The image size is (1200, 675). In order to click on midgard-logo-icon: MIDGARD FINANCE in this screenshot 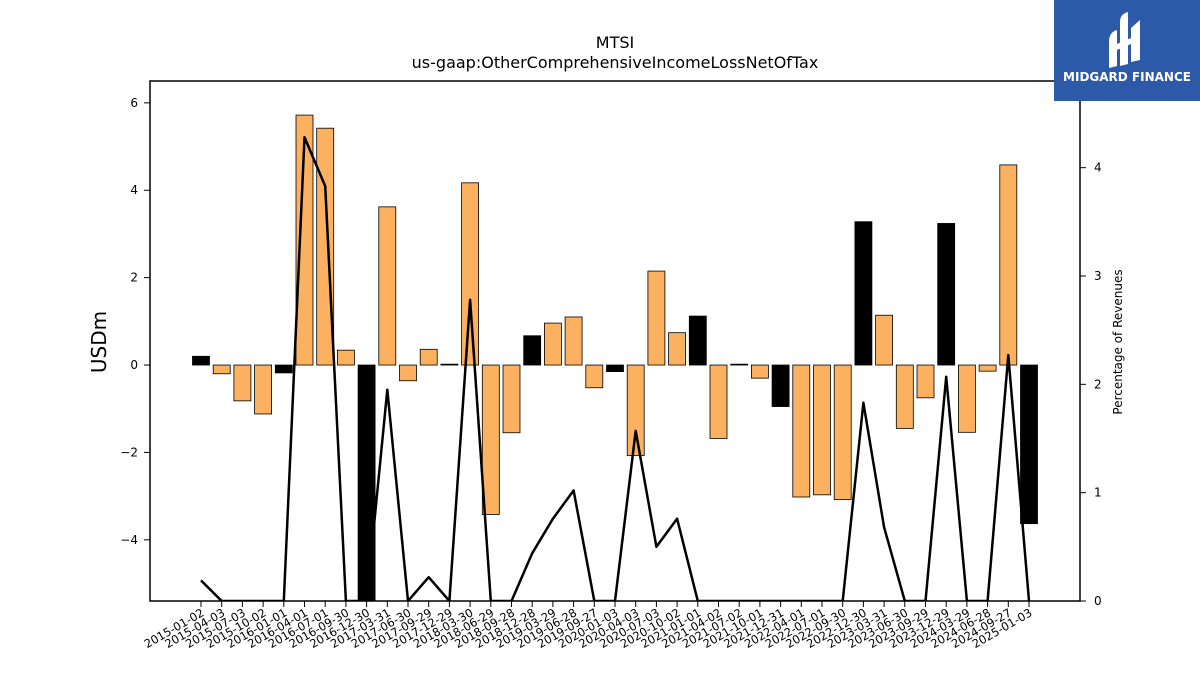, I will do `click(1127, 50)`.